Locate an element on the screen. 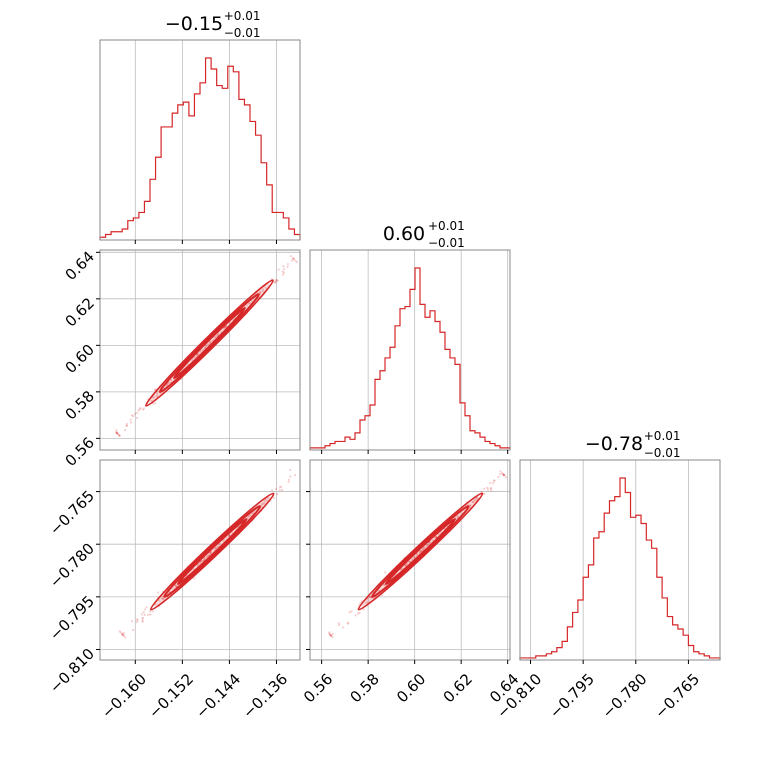 This screenshot has height=760, width=760. scatter-2d-1-0: 0.56 0.58 0.60 0.62 0.64 is located at coordinates (181, 359).